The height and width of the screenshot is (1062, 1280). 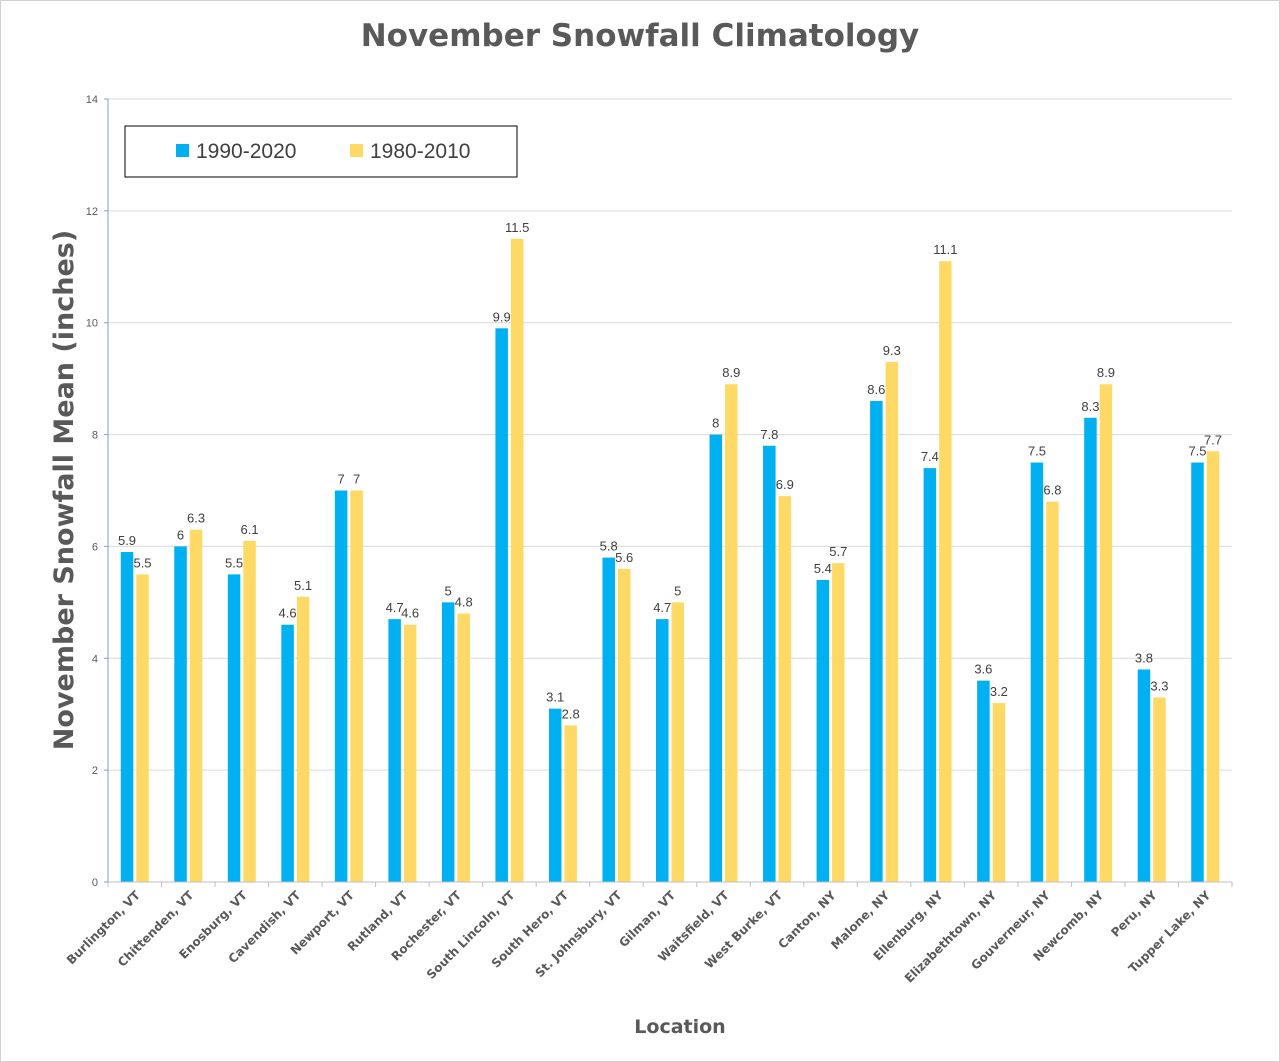 I want to click on bar-1980-2010-newcomb-ny, so click(x=1106, y=633).